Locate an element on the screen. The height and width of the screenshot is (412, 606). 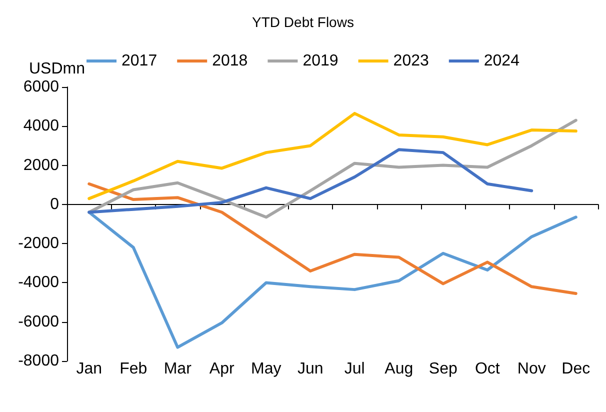
x-tick-label: Oct is located at coordinates (487, 369).